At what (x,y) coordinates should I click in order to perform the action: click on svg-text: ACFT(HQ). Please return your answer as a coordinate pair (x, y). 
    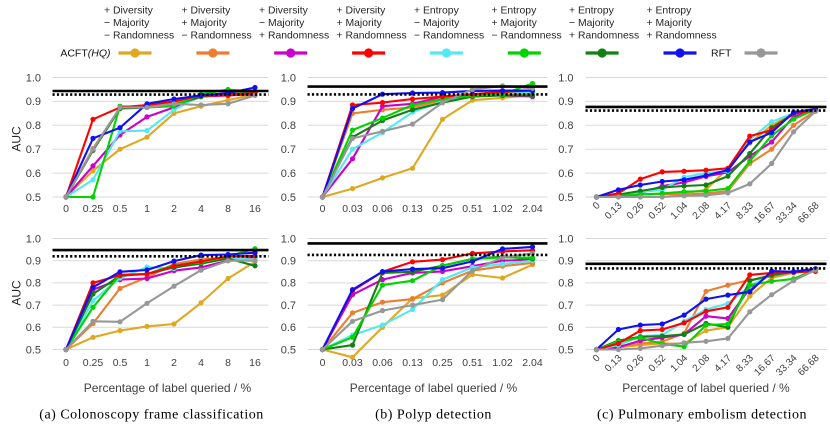
    Looking at the image, I should click on (85, 54).